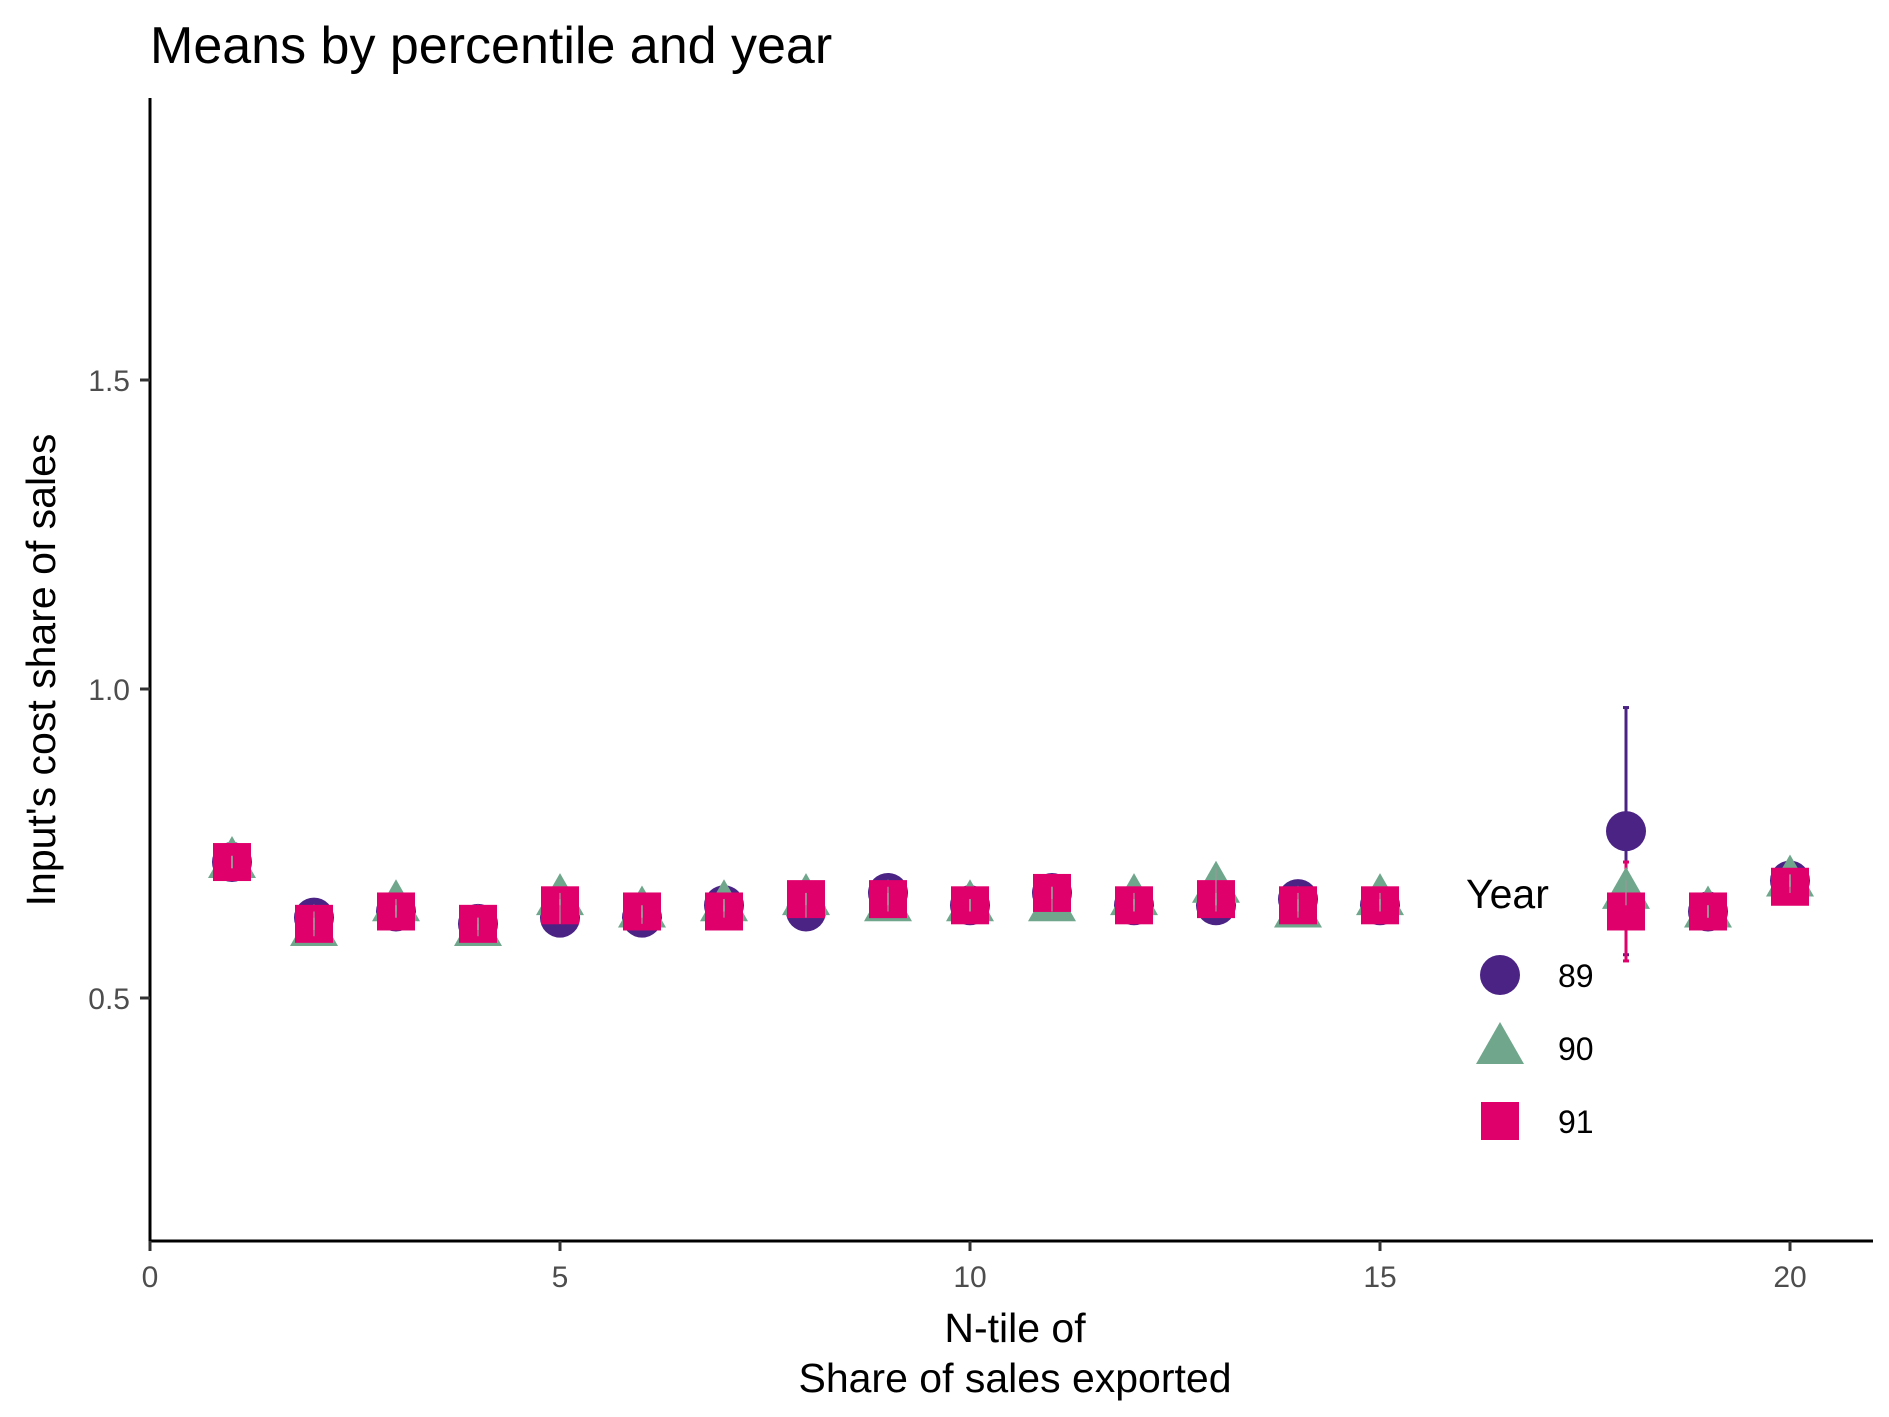 The height and width of the screenshot is (1417, 1889). I want to click on legend-title: Year, so click(1507, 894).